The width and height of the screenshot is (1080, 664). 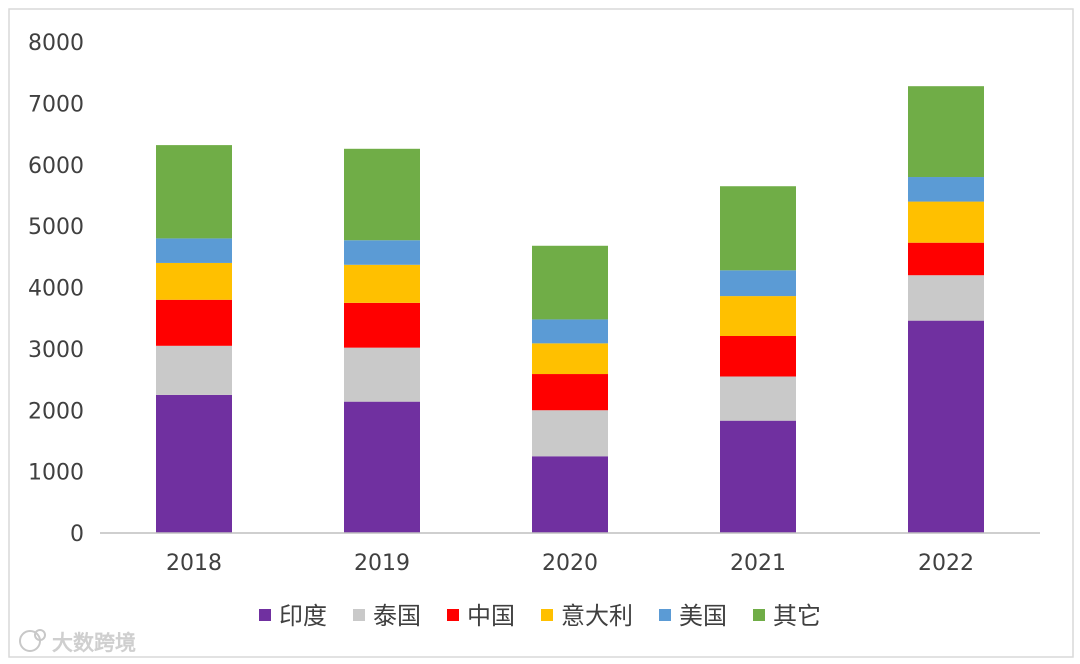 I want to click on x-tick-label: 2021, so click(x=758, y=563).